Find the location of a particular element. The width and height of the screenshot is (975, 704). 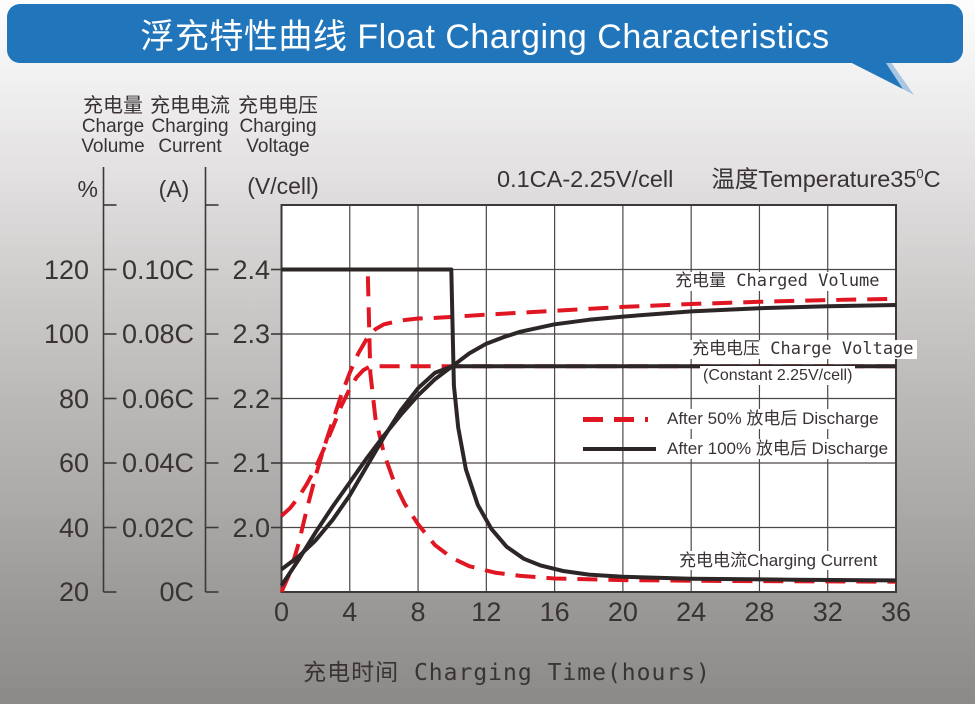

unit-amps: (A) is located at coordinates (174, 189).